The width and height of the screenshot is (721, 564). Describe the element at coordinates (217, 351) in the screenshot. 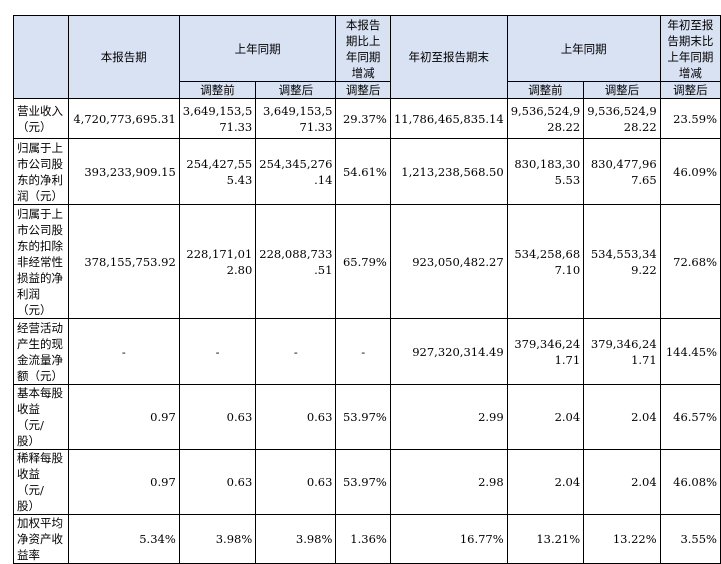

I see `cell-prior-before: -` at that location.